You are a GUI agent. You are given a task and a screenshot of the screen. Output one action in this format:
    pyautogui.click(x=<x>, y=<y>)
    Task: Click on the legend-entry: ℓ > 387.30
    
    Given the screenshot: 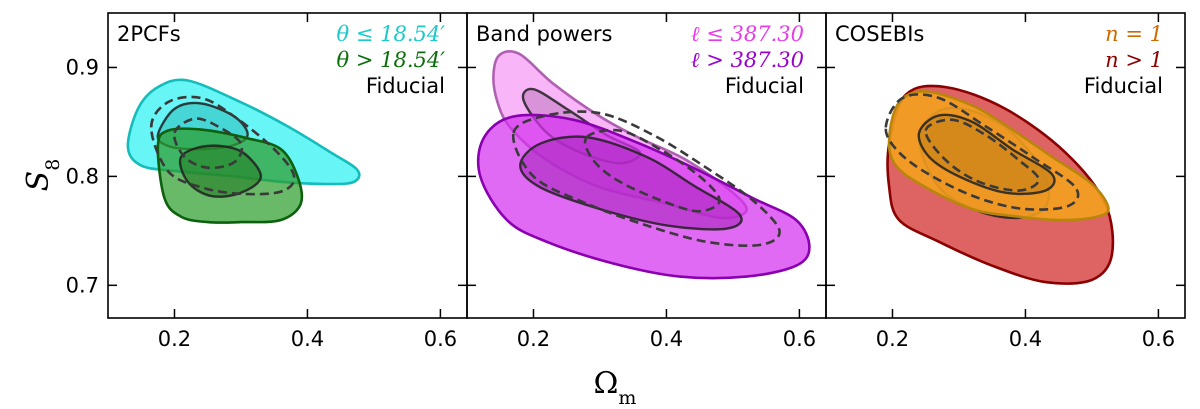 What is the action you would take?
    pyautogui.click(x=747, y=60)
    